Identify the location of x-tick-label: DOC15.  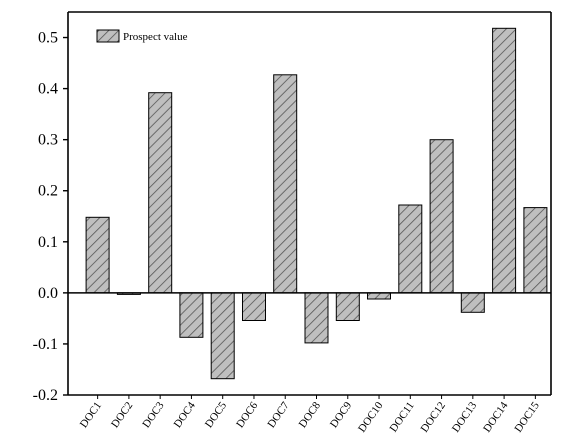
(527, 416).